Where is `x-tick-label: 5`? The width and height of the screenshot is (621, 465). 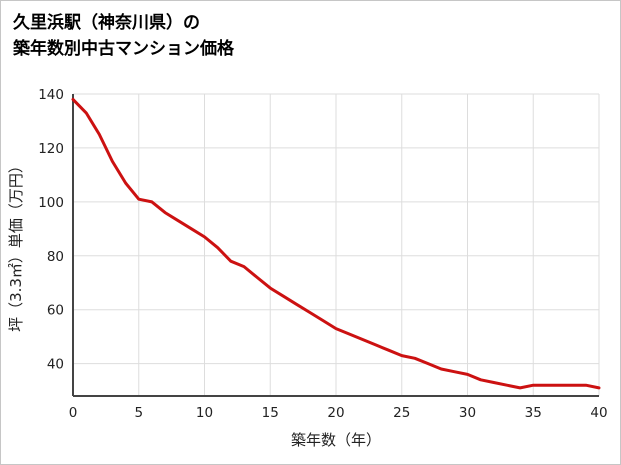 x-tick-label: 5 is located at coordinates (138, 413).